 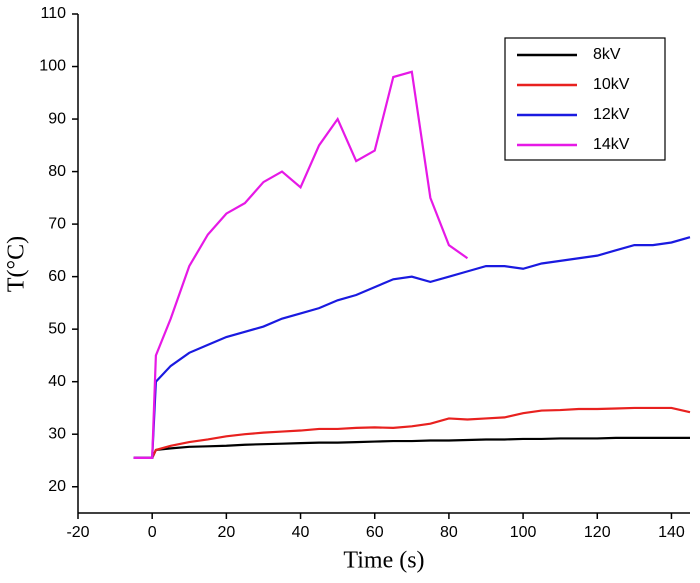 What do you see at coordinates (57, 223) in the screenshot?
I see `y-tick-label: 70` at bounding box center [57, 223].